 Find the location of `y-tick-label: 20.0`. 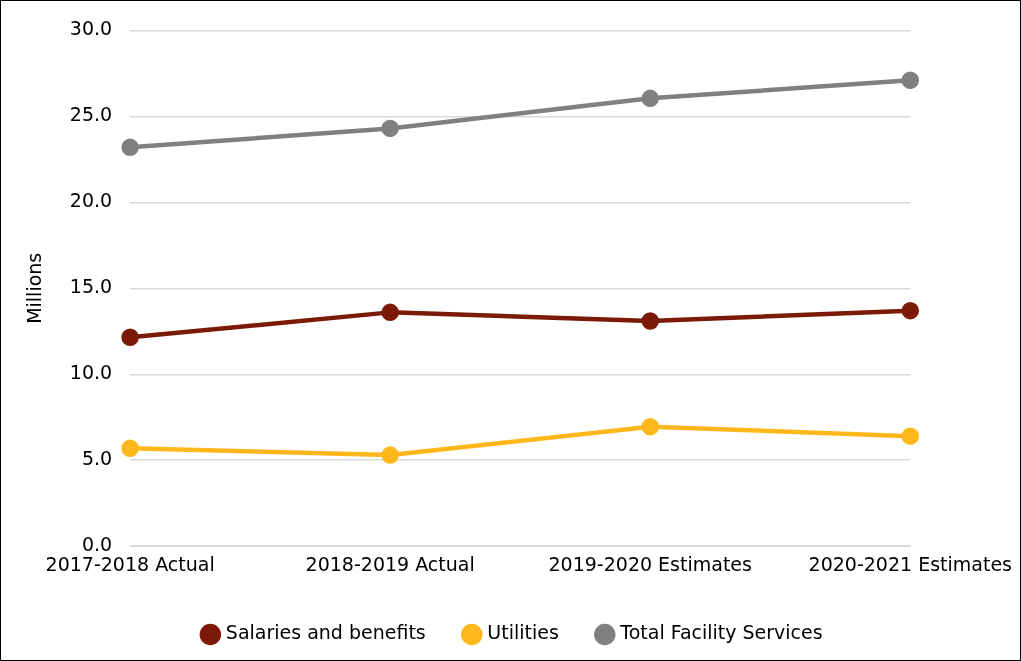

y-tick-label: 20.0 is located at coordinates (91, 200).